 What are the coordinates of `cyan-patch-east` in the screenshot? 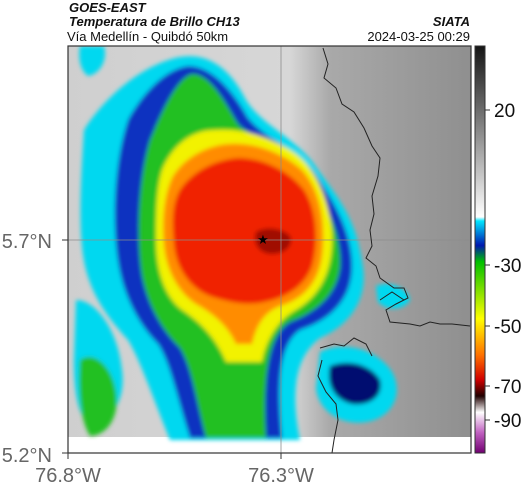 It's located at (393, 296).